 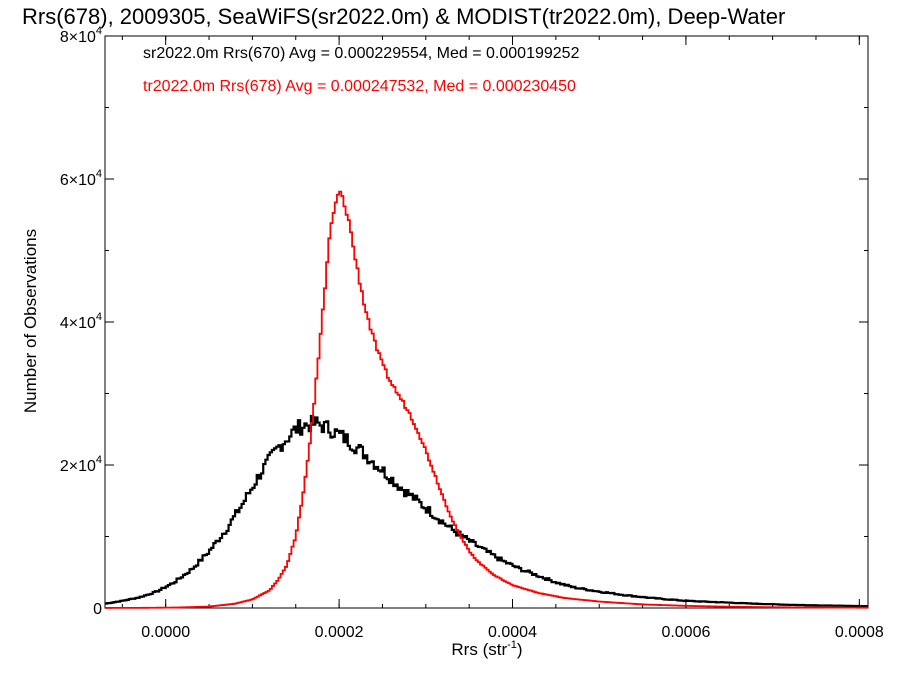 I want to click on y-tick-label: 6×10⁴, so click(x=81, y=178).